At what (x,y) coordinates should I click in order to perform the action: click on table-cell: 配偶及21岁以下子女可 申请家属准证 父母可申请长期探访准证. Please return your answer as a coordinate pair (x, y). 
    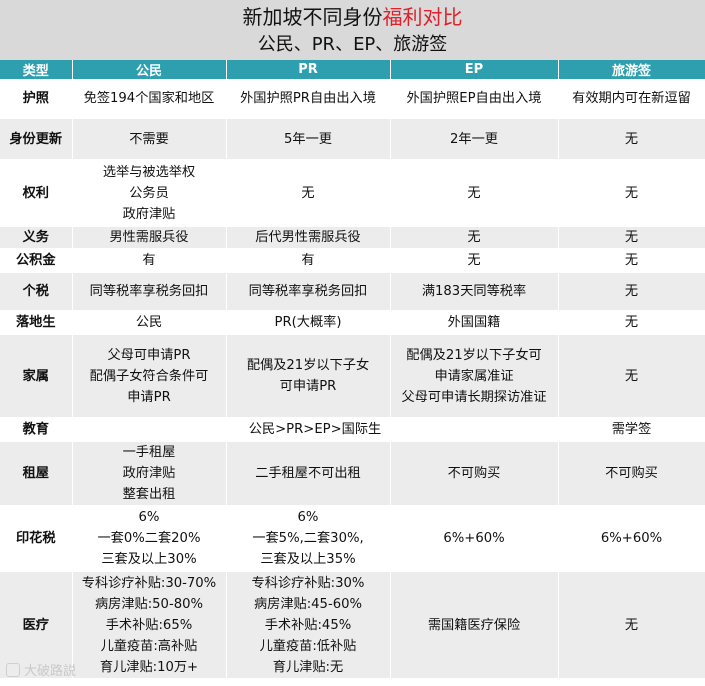
    Looking at the image, I should click on (474, 376).